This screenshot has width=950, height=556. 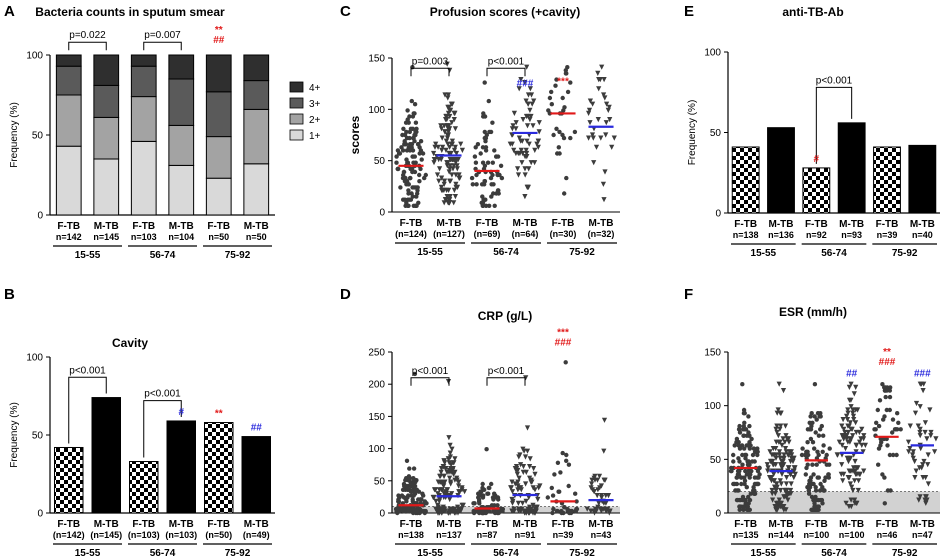 What do you see at coordinates (69, 237) in the screenshot?
I see `x-label-n: n=142` at bounding box center [69, 237].